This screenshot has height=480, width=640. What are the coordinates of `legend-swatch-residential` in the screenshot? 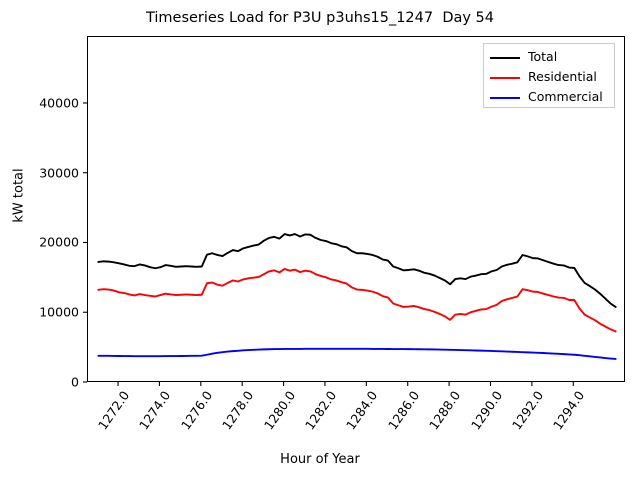 It's located at (505, 78).